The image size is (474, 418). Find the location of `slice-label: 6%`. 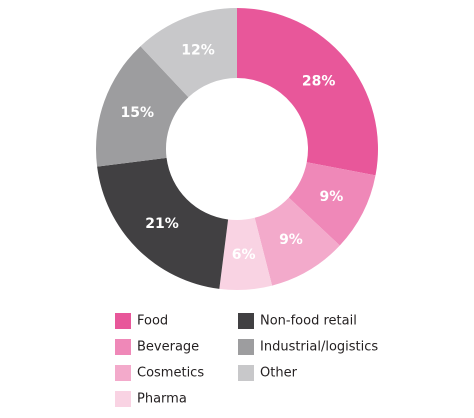

slice-label: 6% is located at coordinates (244, 255).